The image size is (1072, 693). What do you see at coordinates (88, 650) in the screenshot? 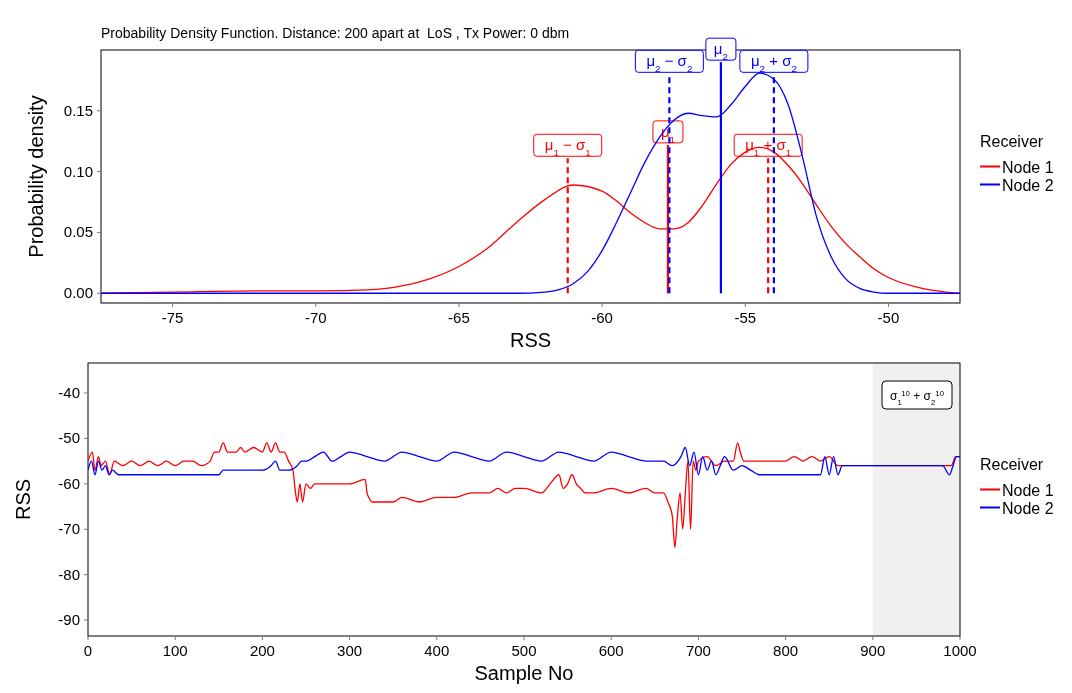
I see `x-tick-label: 0` at bounding box center [88, 650].